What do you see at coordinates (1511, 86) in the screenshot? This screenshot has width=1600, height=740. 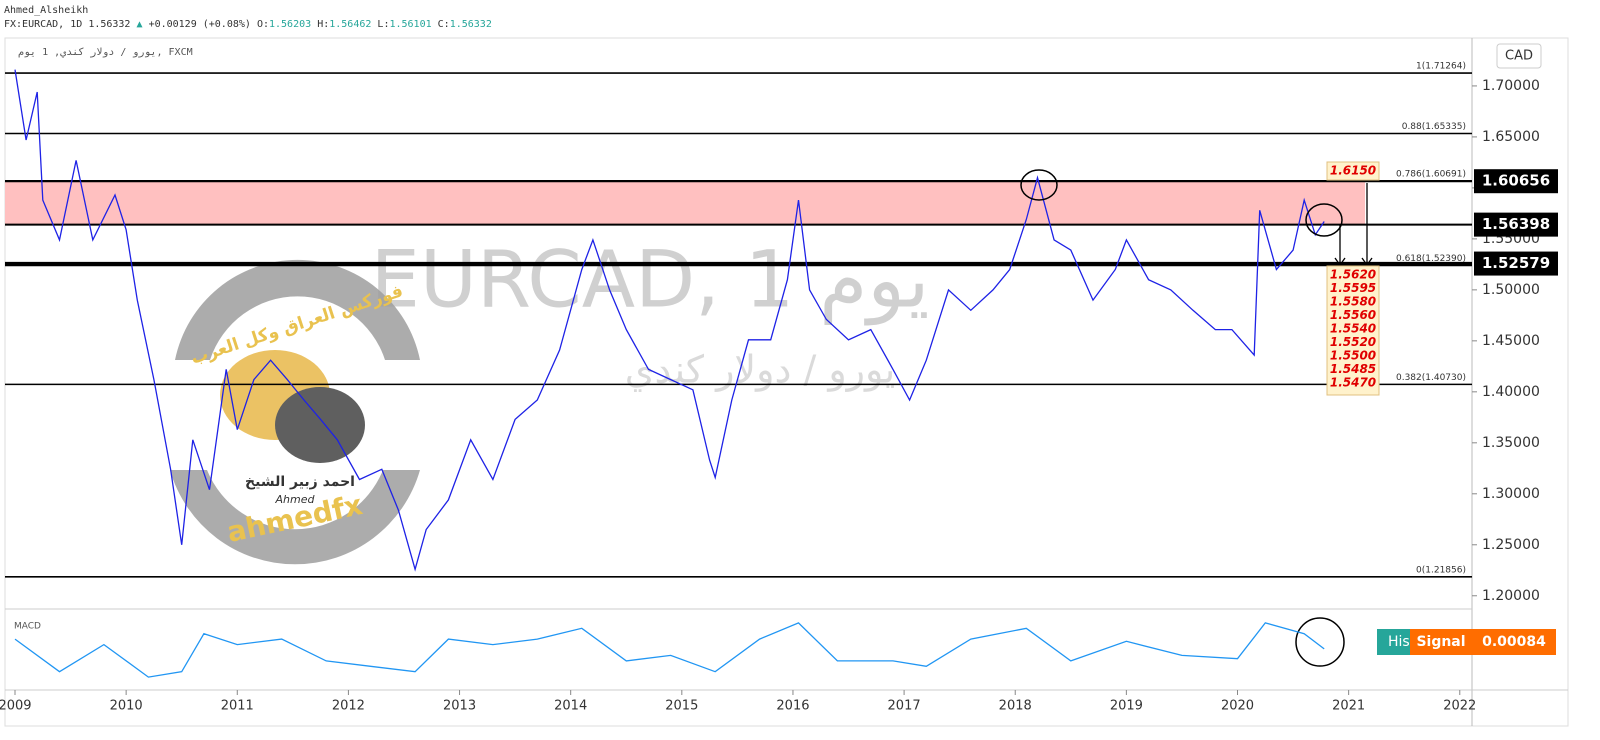 I see `y-tick-label: 1.70000` at bounding box center [1511, 86].